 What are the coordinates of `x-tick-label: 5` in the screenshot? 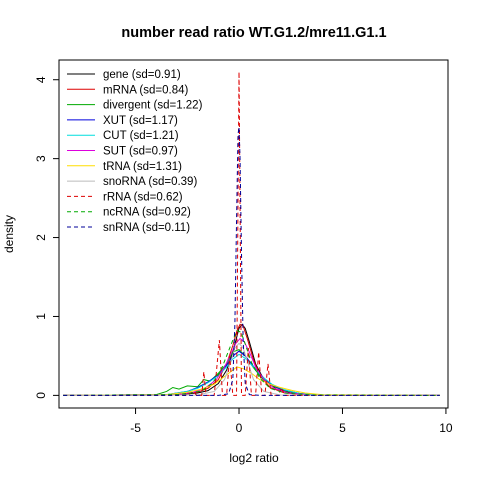 It's located at (342, 428).